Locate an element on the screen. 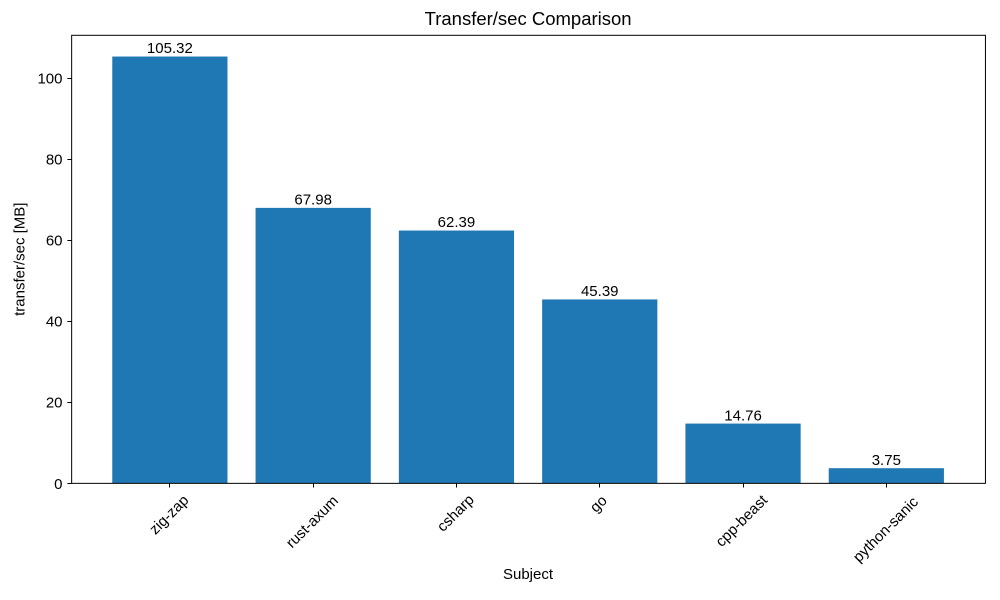  svg-text: zig-zap is located at coordinates (169, 515).